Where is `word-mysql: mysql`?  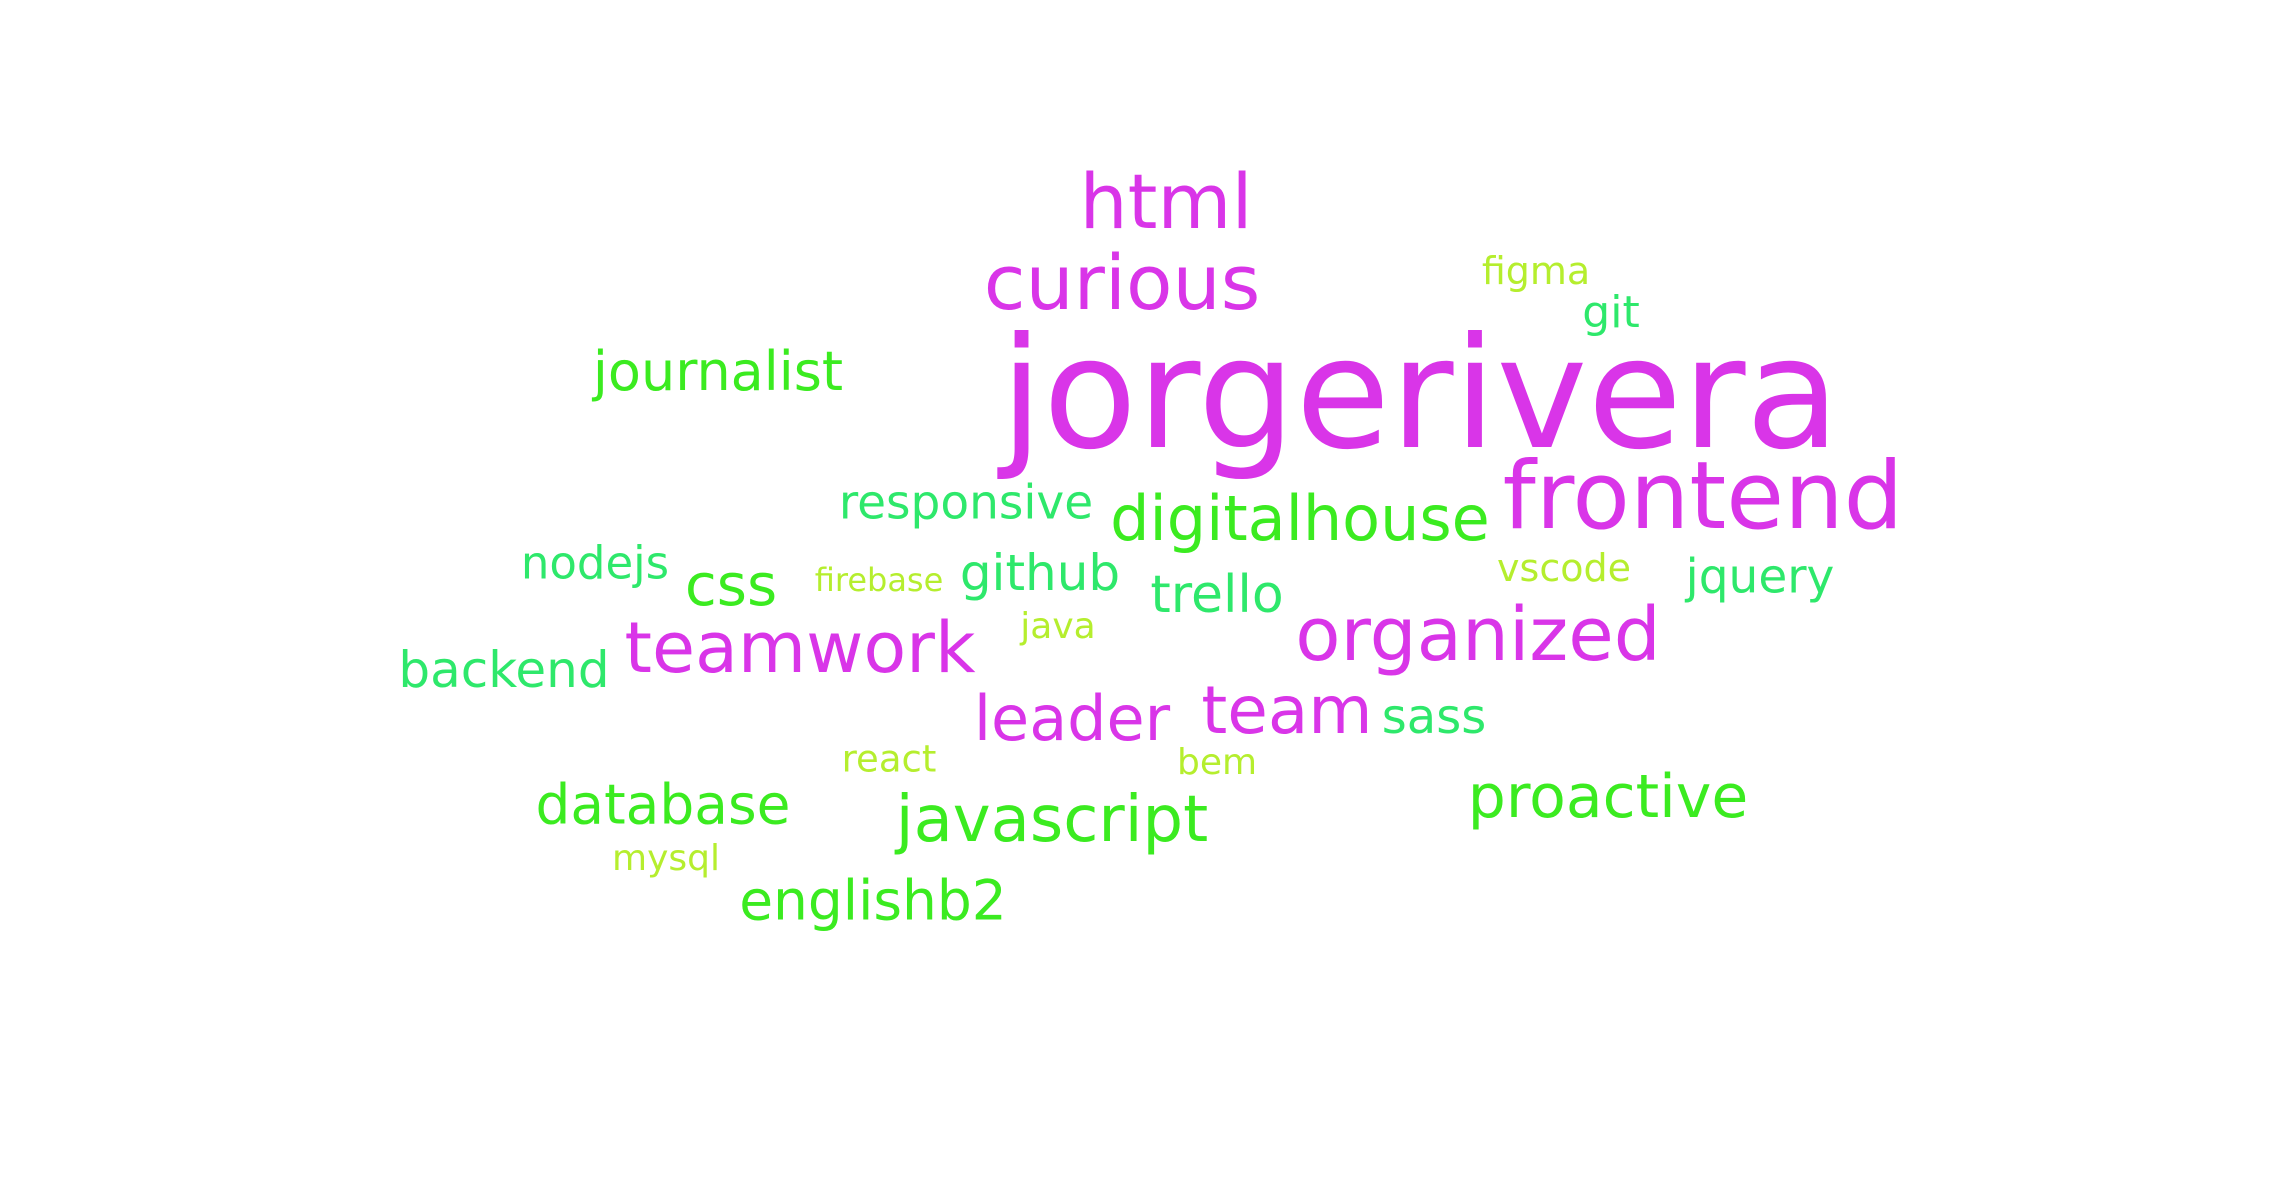 word-mysql: mysql is located at coordinates (666, 858).